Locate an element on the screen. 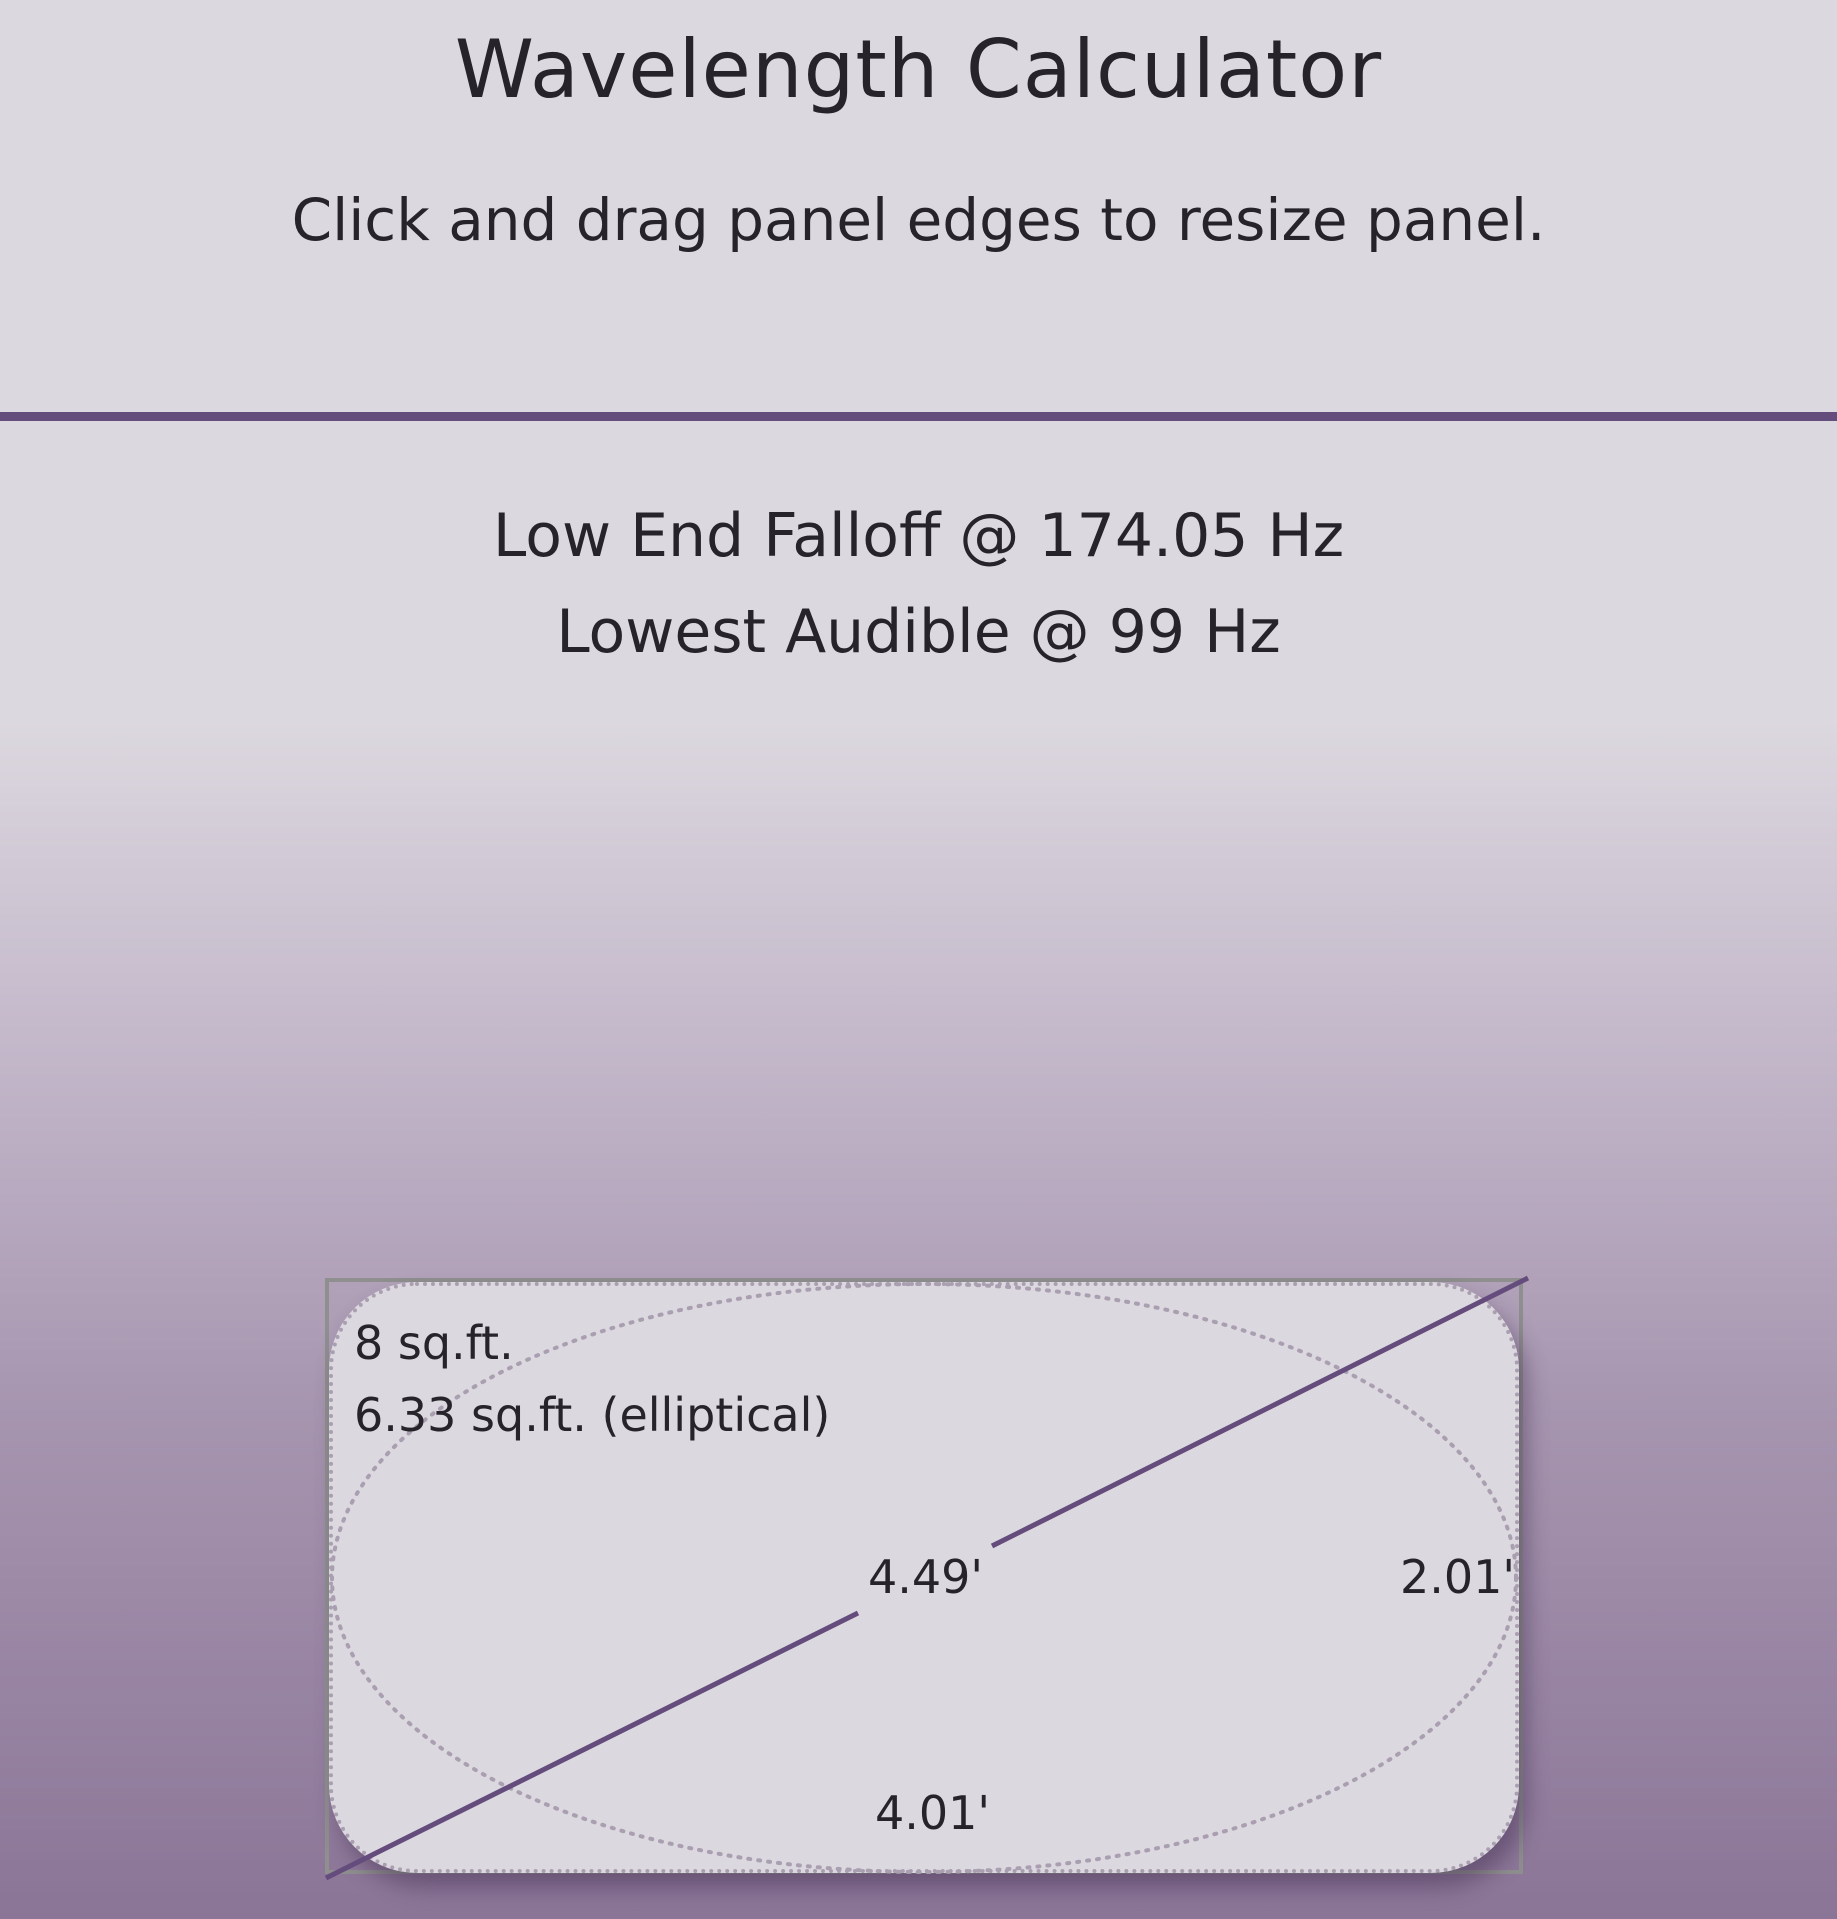 This screenshot has width=1837, height=1919. lowest-audible-readout: Lowest Audible @ 99 Hz is located at coordinates (918, 632).